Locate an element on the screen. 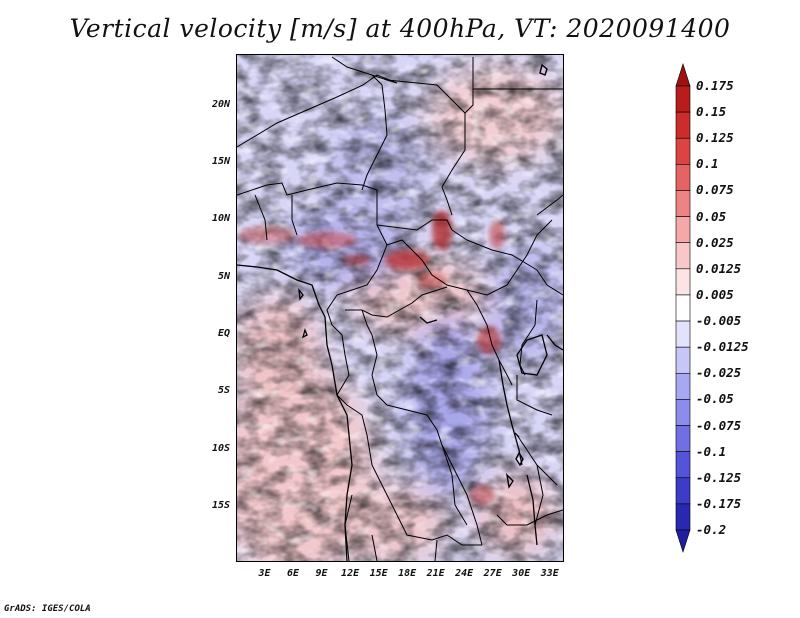 The height and width of the screenshot is (618, 800). colorbar-level-label: -0.025 is located at coordinates (719, 373).